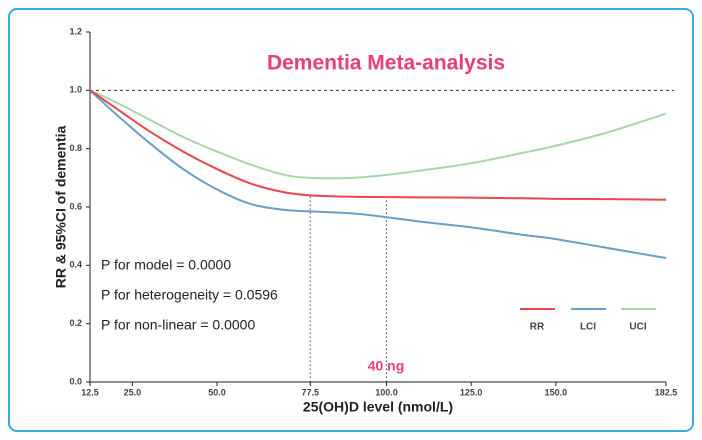  I want to click on y-tick-label: 0.8, so click(75, 148).